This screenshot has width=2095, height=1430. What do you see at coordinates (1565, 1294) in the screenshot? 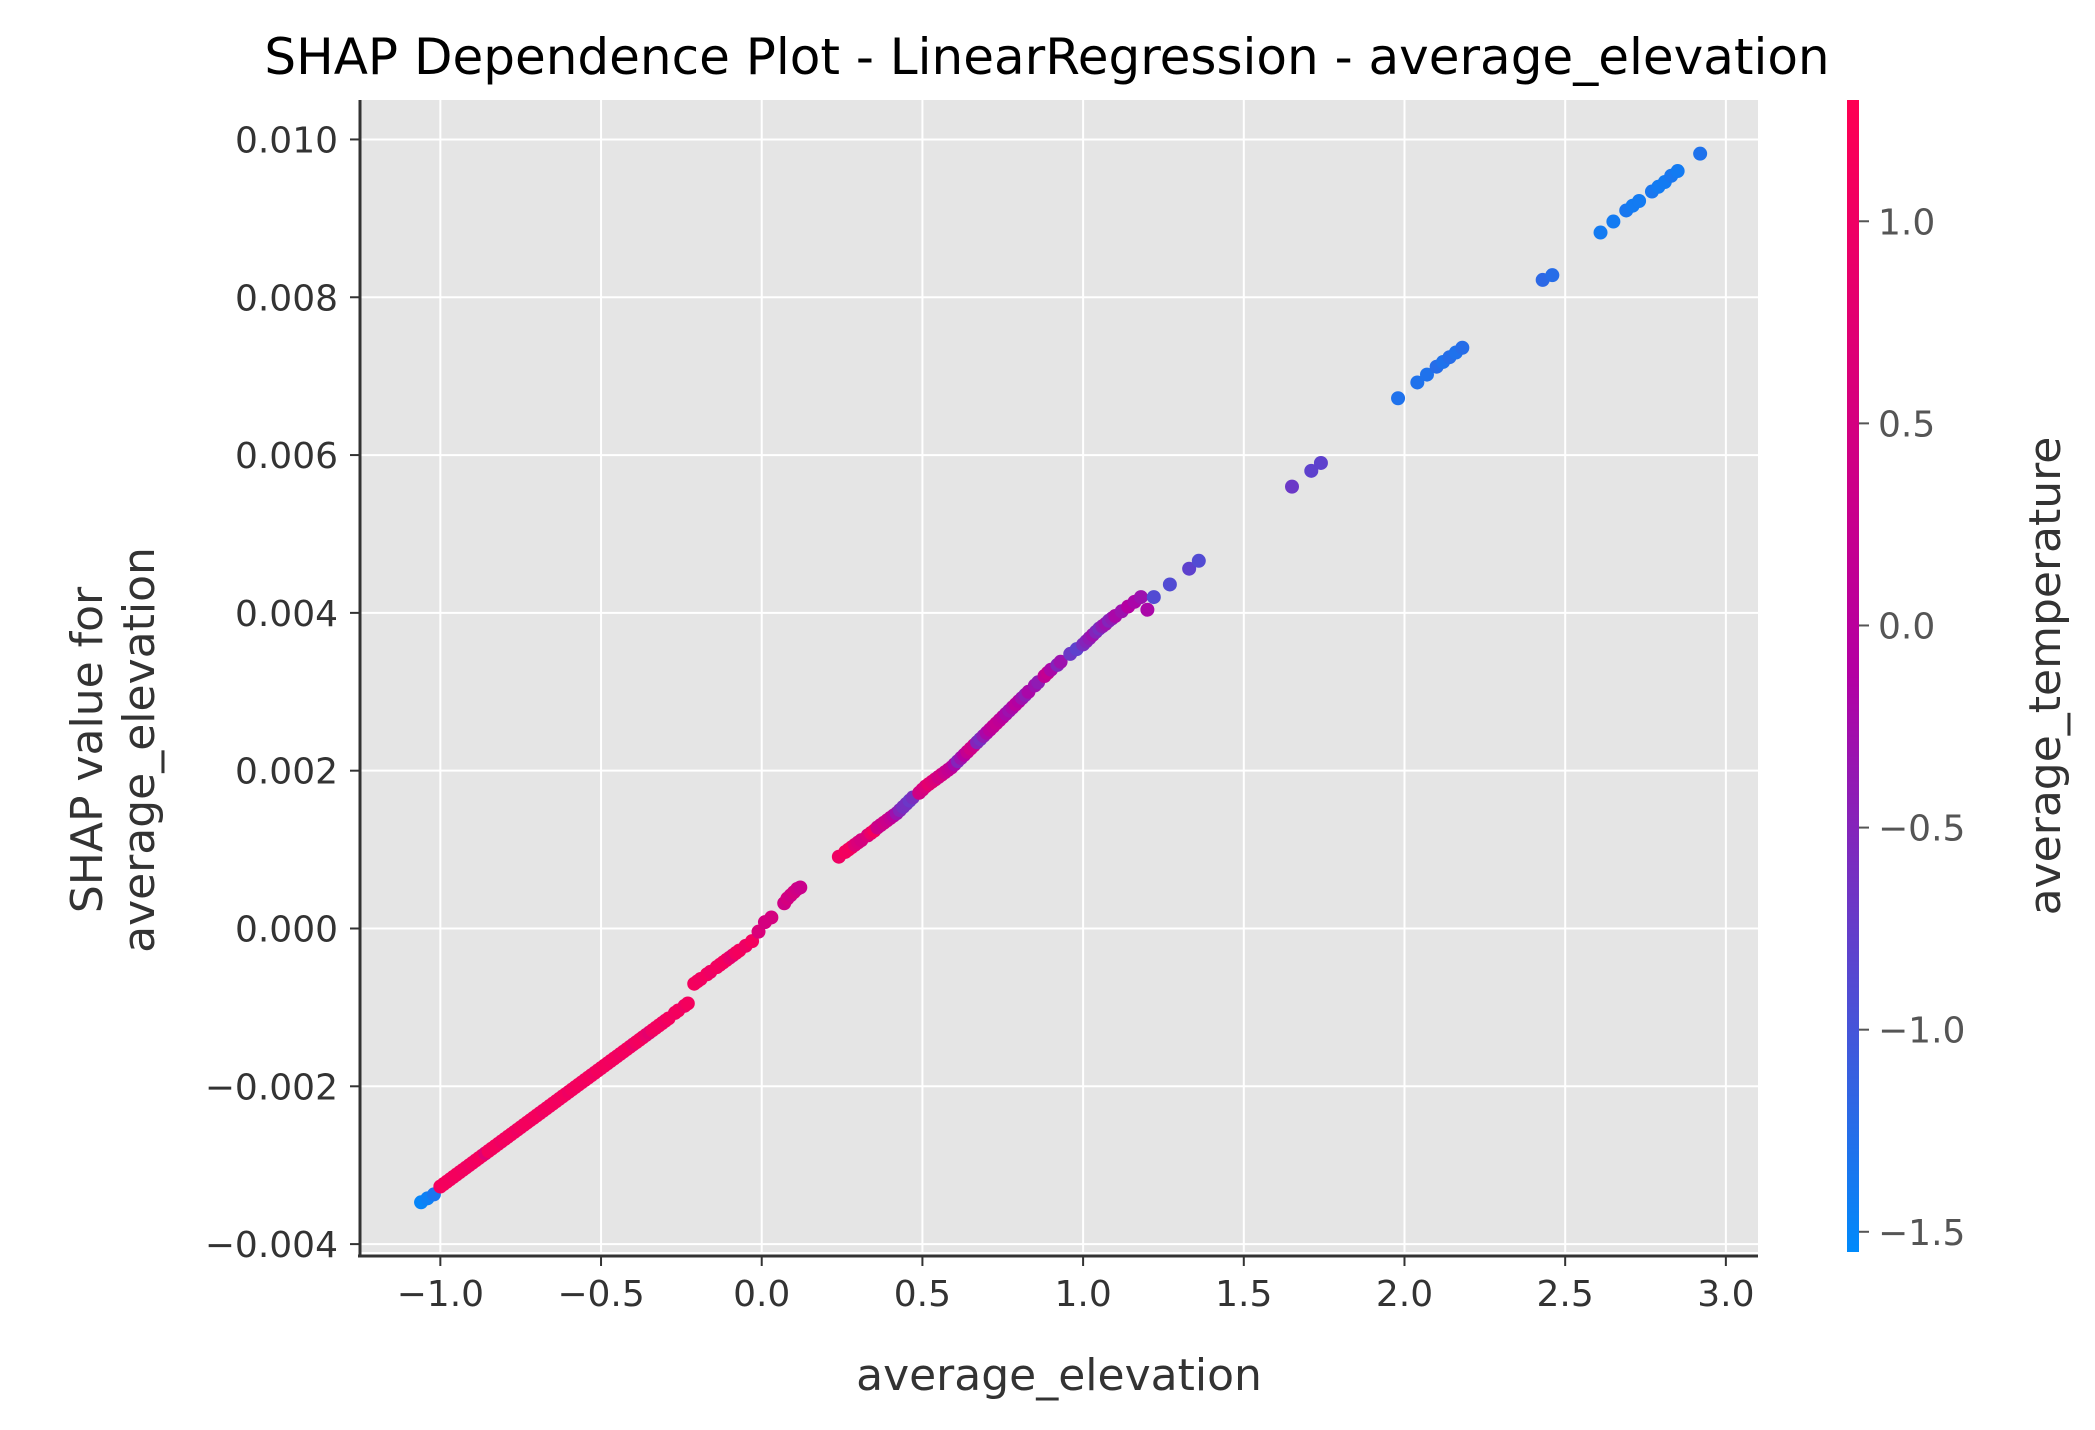
I see `x-tick-label: 2.5` at bounding box center [1565, 1294].